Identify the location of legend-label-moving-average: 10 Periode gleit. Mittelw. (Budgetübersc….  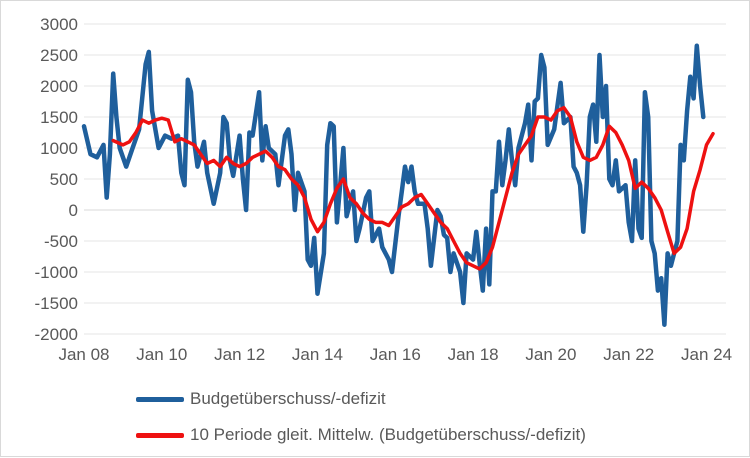
(388, 434).